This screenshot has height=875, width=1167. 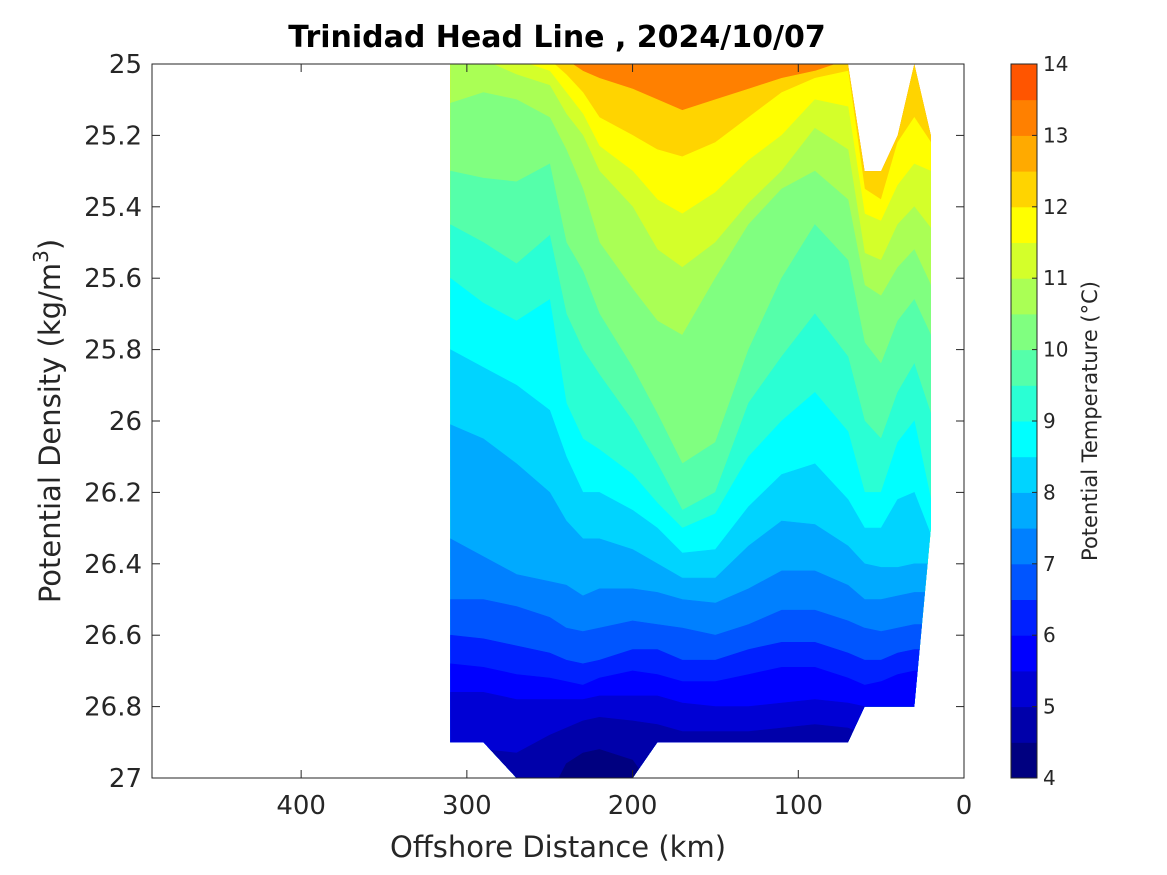 I want to click on y-tick-label: 26.8, so click(x=113, y=708).